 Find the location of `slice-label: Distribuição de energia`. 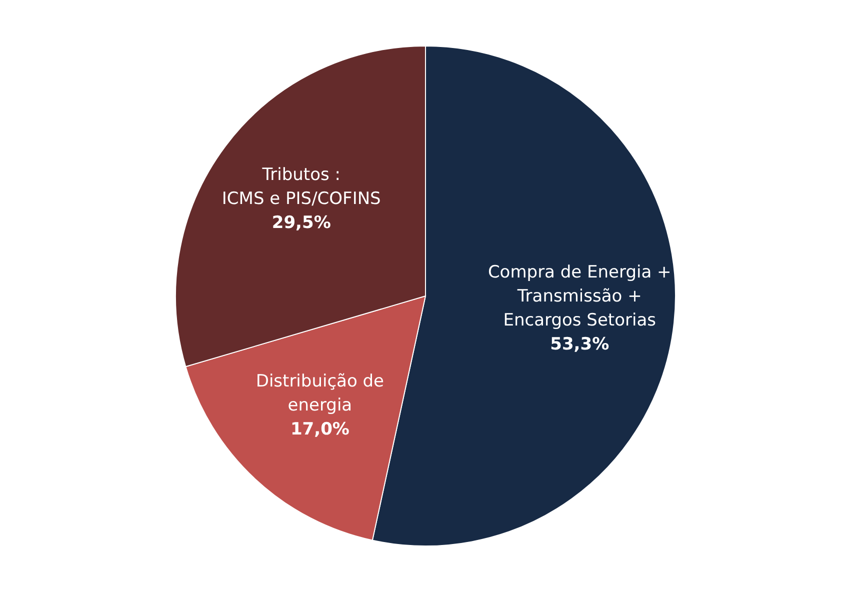

slice-label: Distribuição de energia is located at coordinates (320, 393).